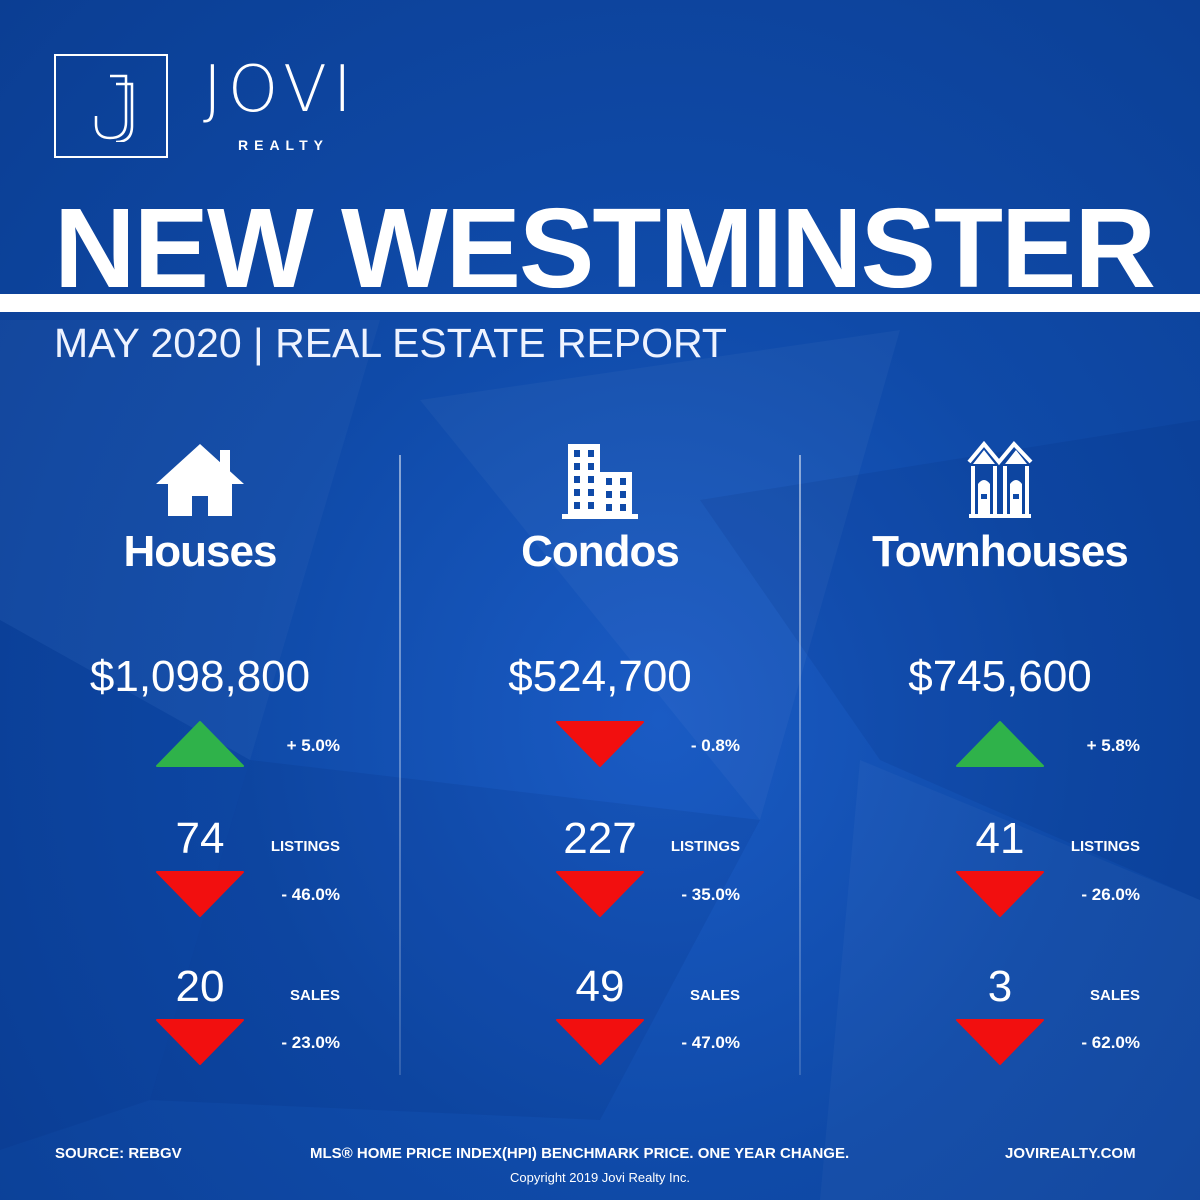 Image resolution: width=1200 pixels, height=1200 pixels. Describe the element at coordinates (600, 481) in the screenshot. I see `condo-building-icon` at that location.